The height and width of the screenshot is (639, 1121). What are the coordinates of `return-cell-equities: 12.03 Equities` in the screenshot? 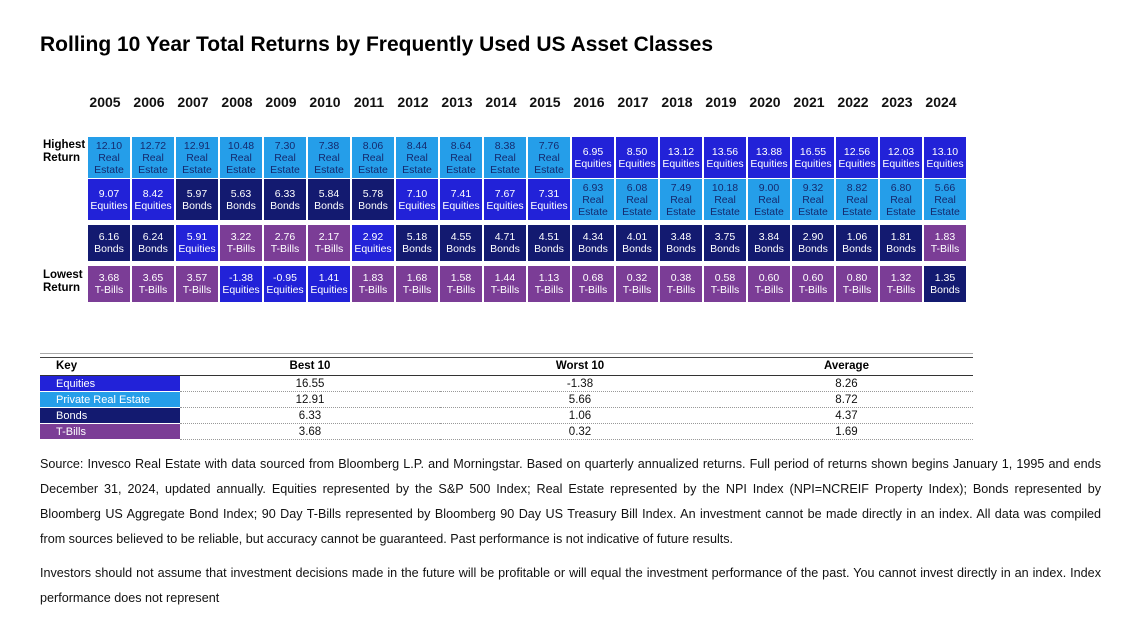 It's located at (901, 157).